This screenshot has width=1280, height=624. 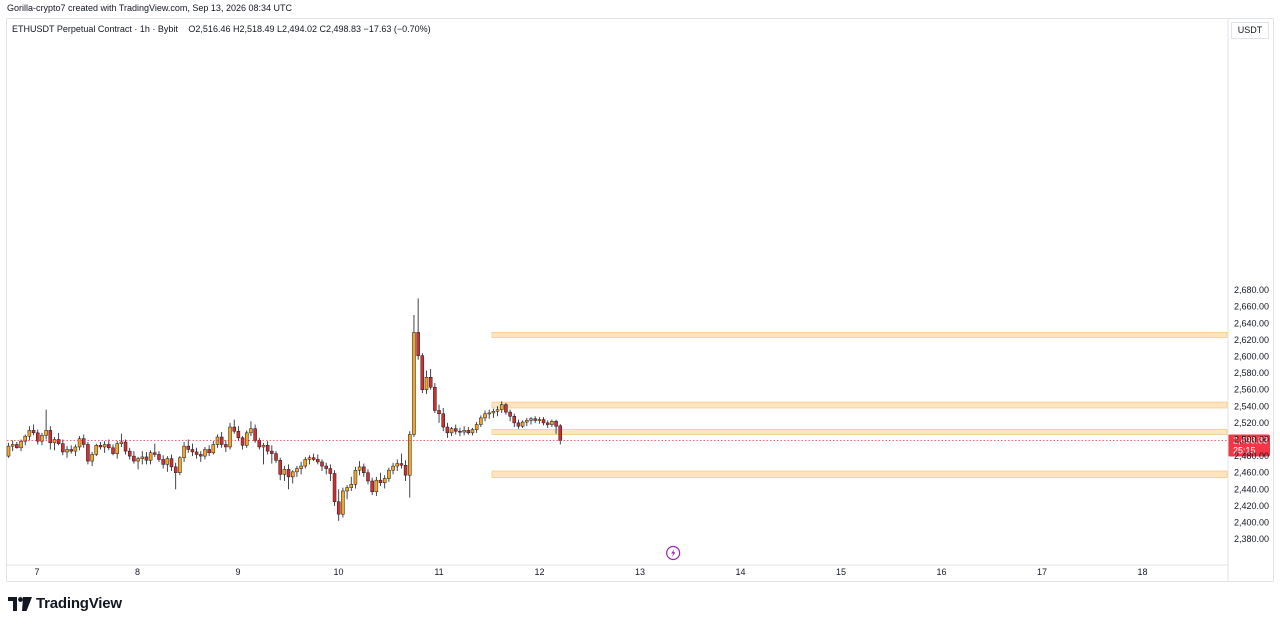 I want to click on price-axis-unit: USDT, so click(x=1250, y=30).